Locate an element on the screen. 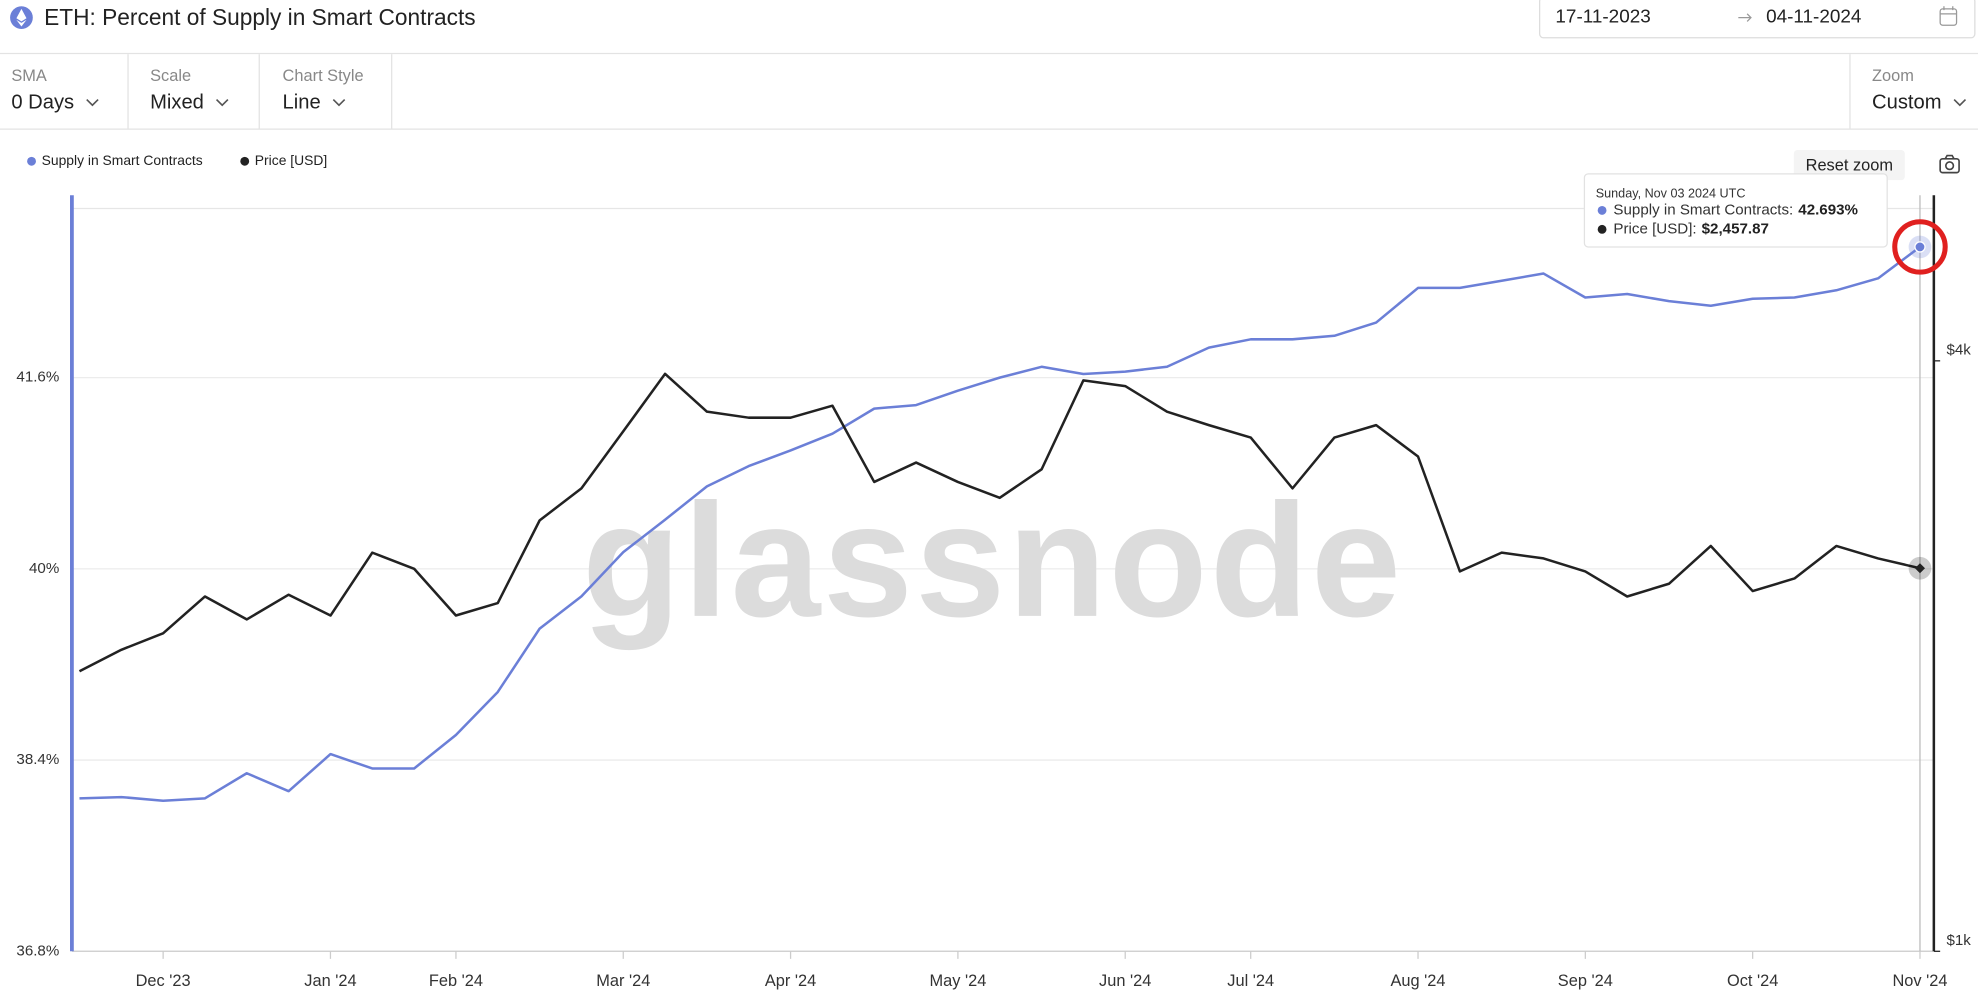  y-tick-label: 41.6% is located at coordinates (37, 377).